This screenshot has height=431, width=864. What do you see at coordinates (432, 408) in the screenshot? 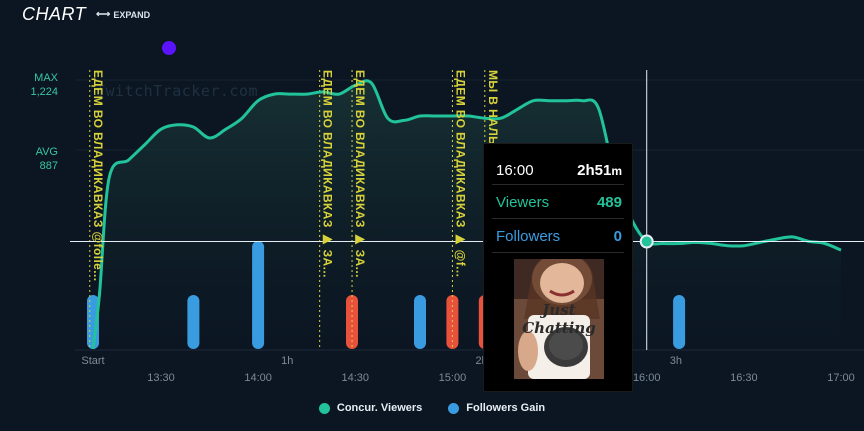
I see `chart-legend: Concur. Viewers Followers Gain` at bounding box center [432, 408].